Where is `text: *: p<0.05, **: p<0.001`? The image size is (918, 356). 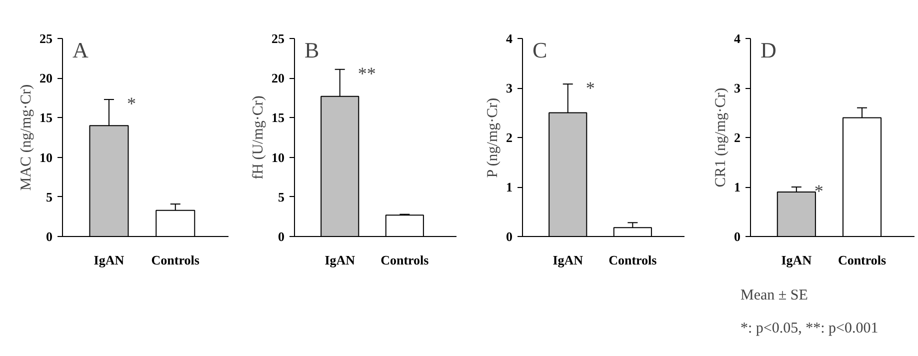 text: *: p<0.05, **: p<0.001 is located at coordinates (809, 328).